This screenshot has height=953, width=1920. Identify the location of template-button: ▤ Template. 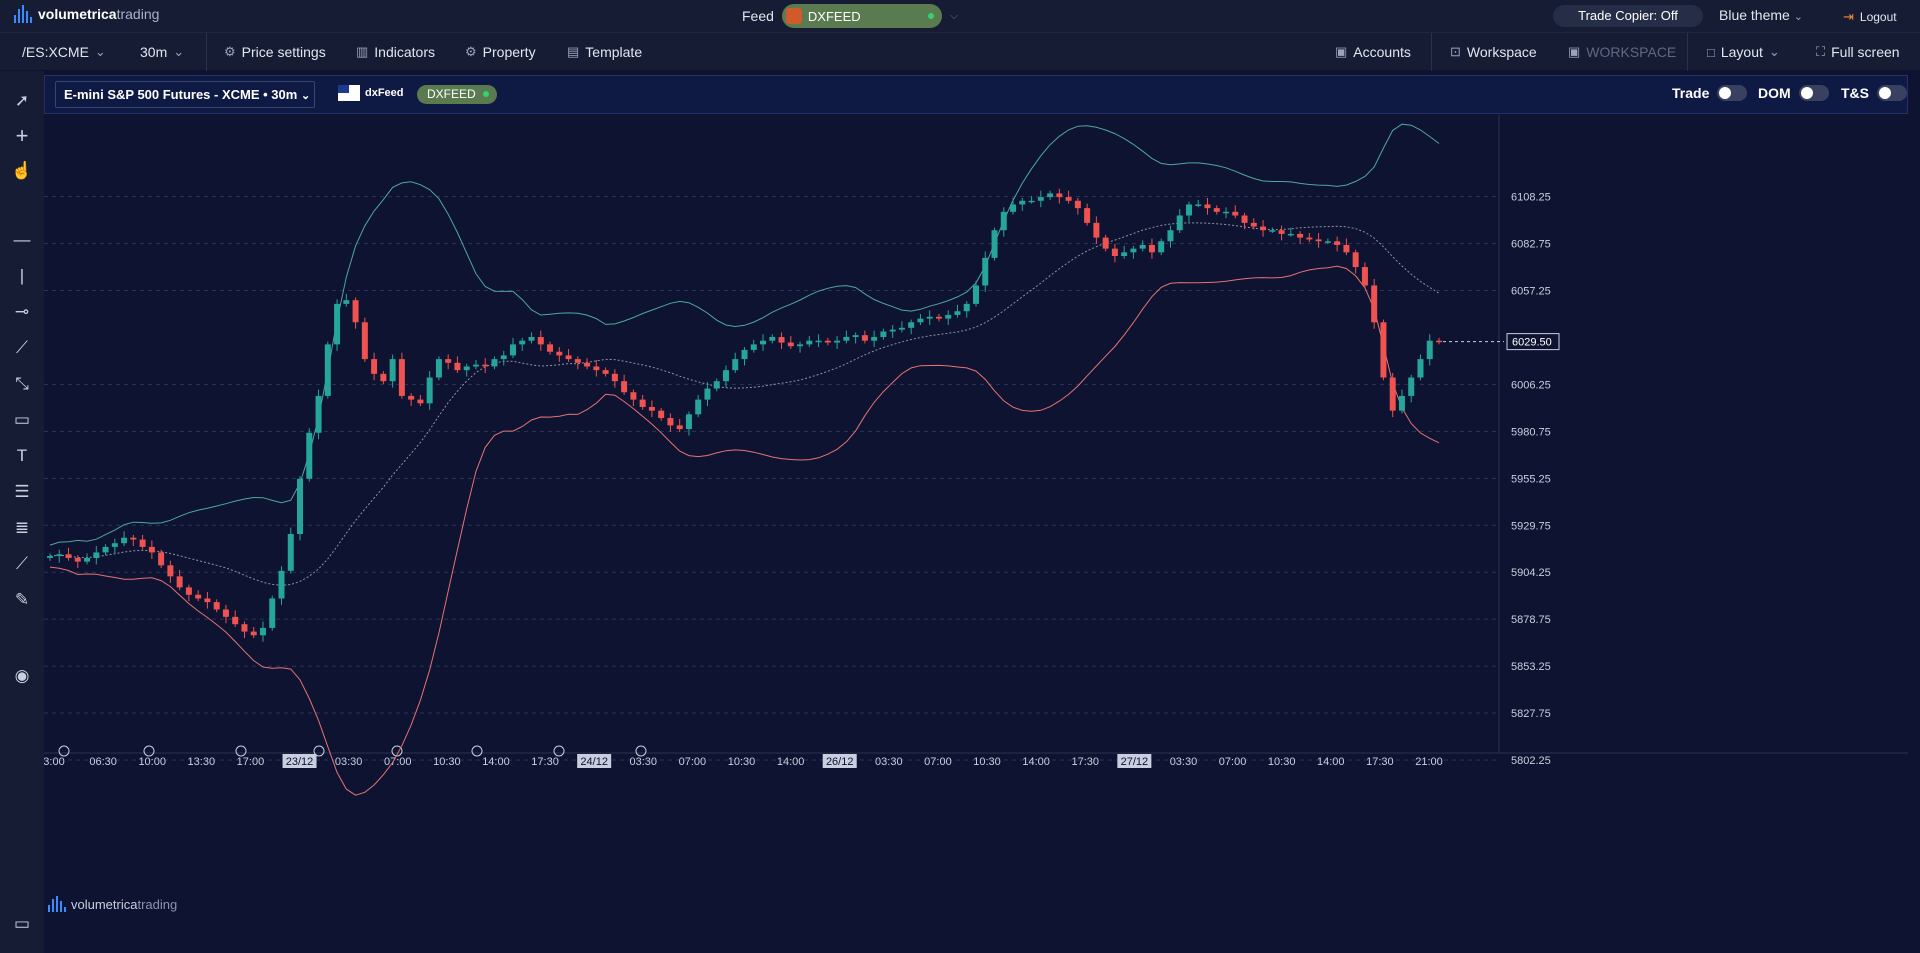
(604, 52).